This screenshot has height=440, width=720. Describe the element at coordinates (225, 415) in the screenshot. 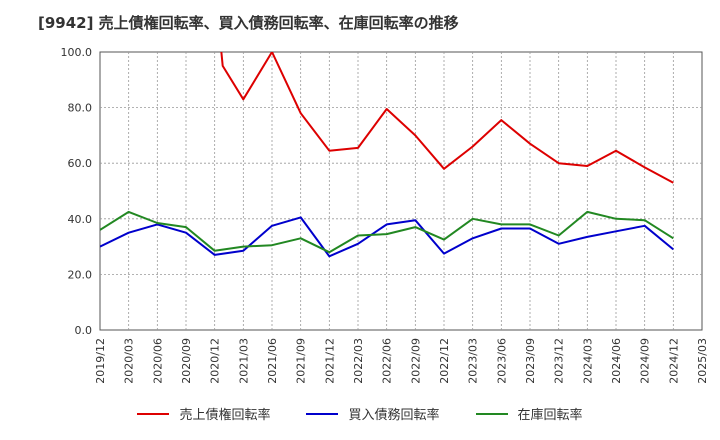

I see `legend-label-receivables: 売上債権回転率` at that location.